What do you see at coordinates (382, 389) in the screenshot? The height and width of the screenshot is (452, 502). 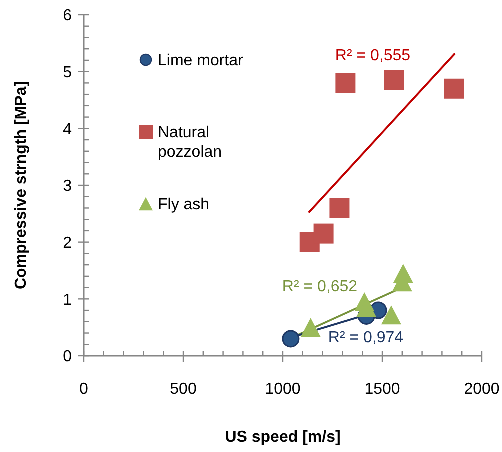 I see `x-tick-label: 1500` at bounding box center [382, 389].